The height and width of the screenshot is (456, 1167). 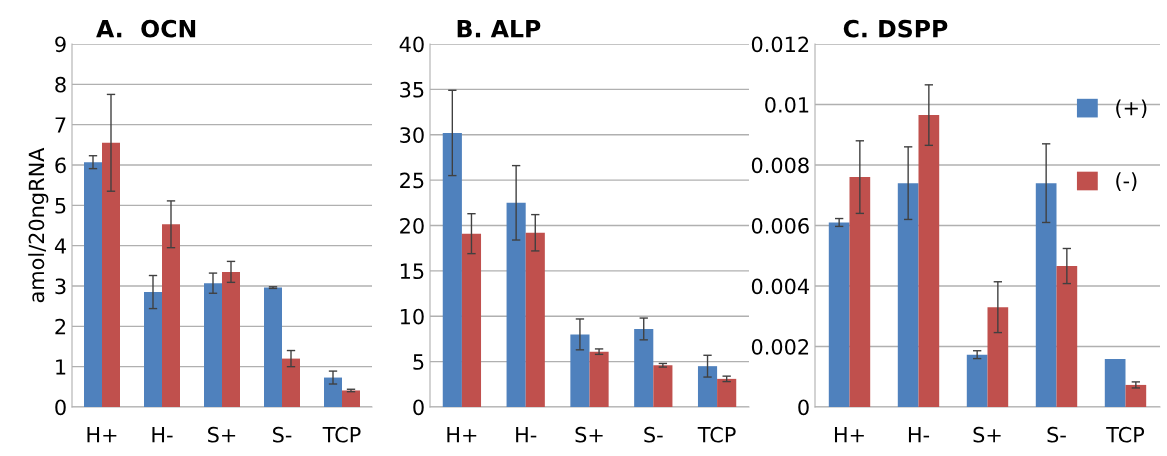 I want to click on chart-title: A. OCN, so click(x=146, y=28).